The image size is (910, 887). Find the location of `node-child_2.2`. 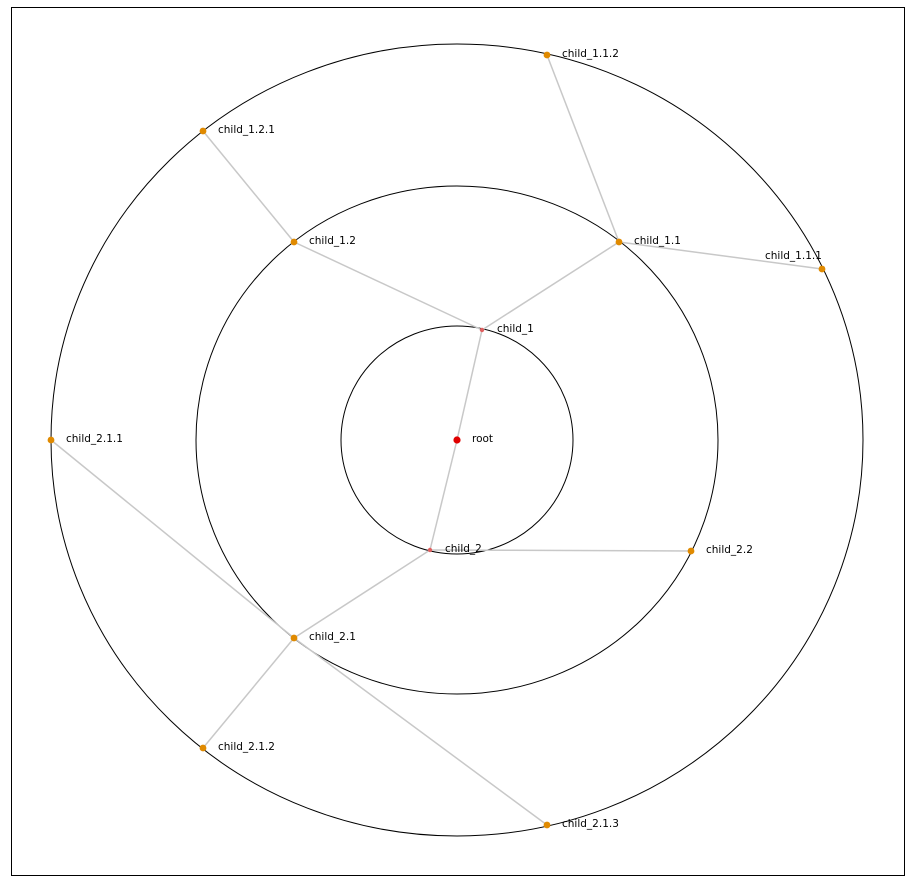

node-child_2.2 is located at coordinates (691, 551).